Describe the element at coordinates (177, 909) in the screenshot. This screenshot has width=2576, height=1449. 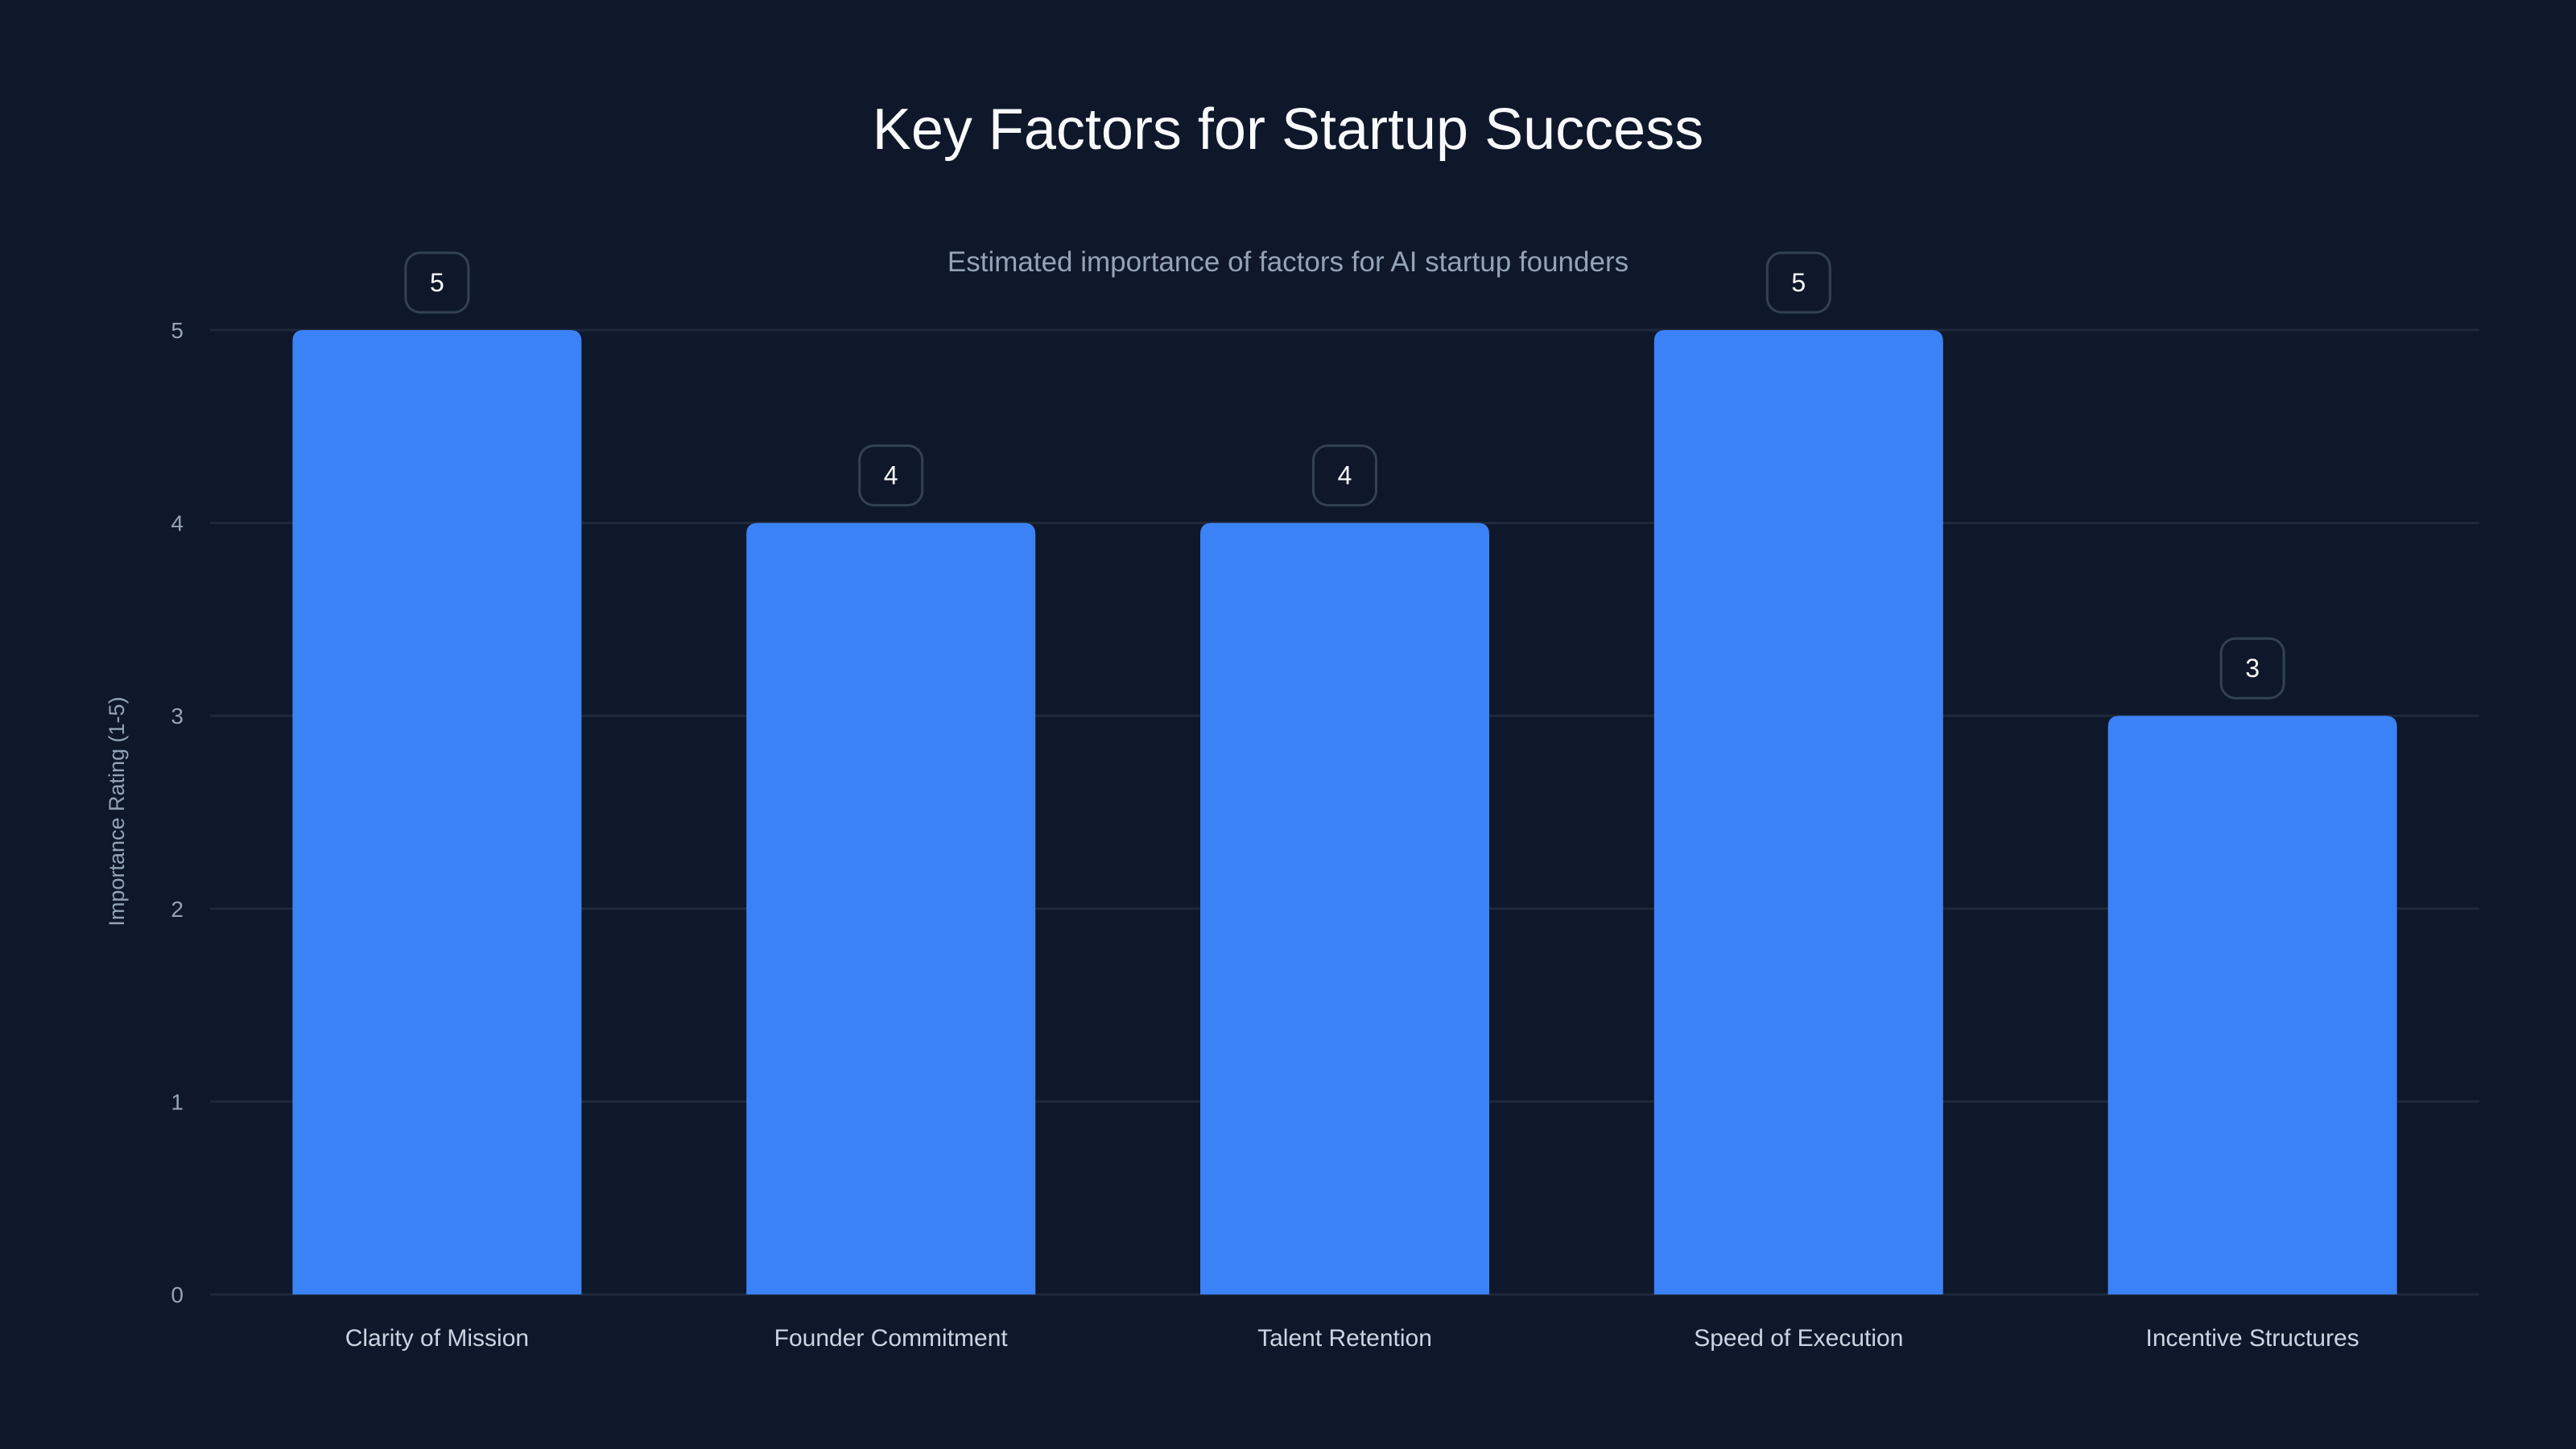
I see `y-tick-label: 2` at that location.